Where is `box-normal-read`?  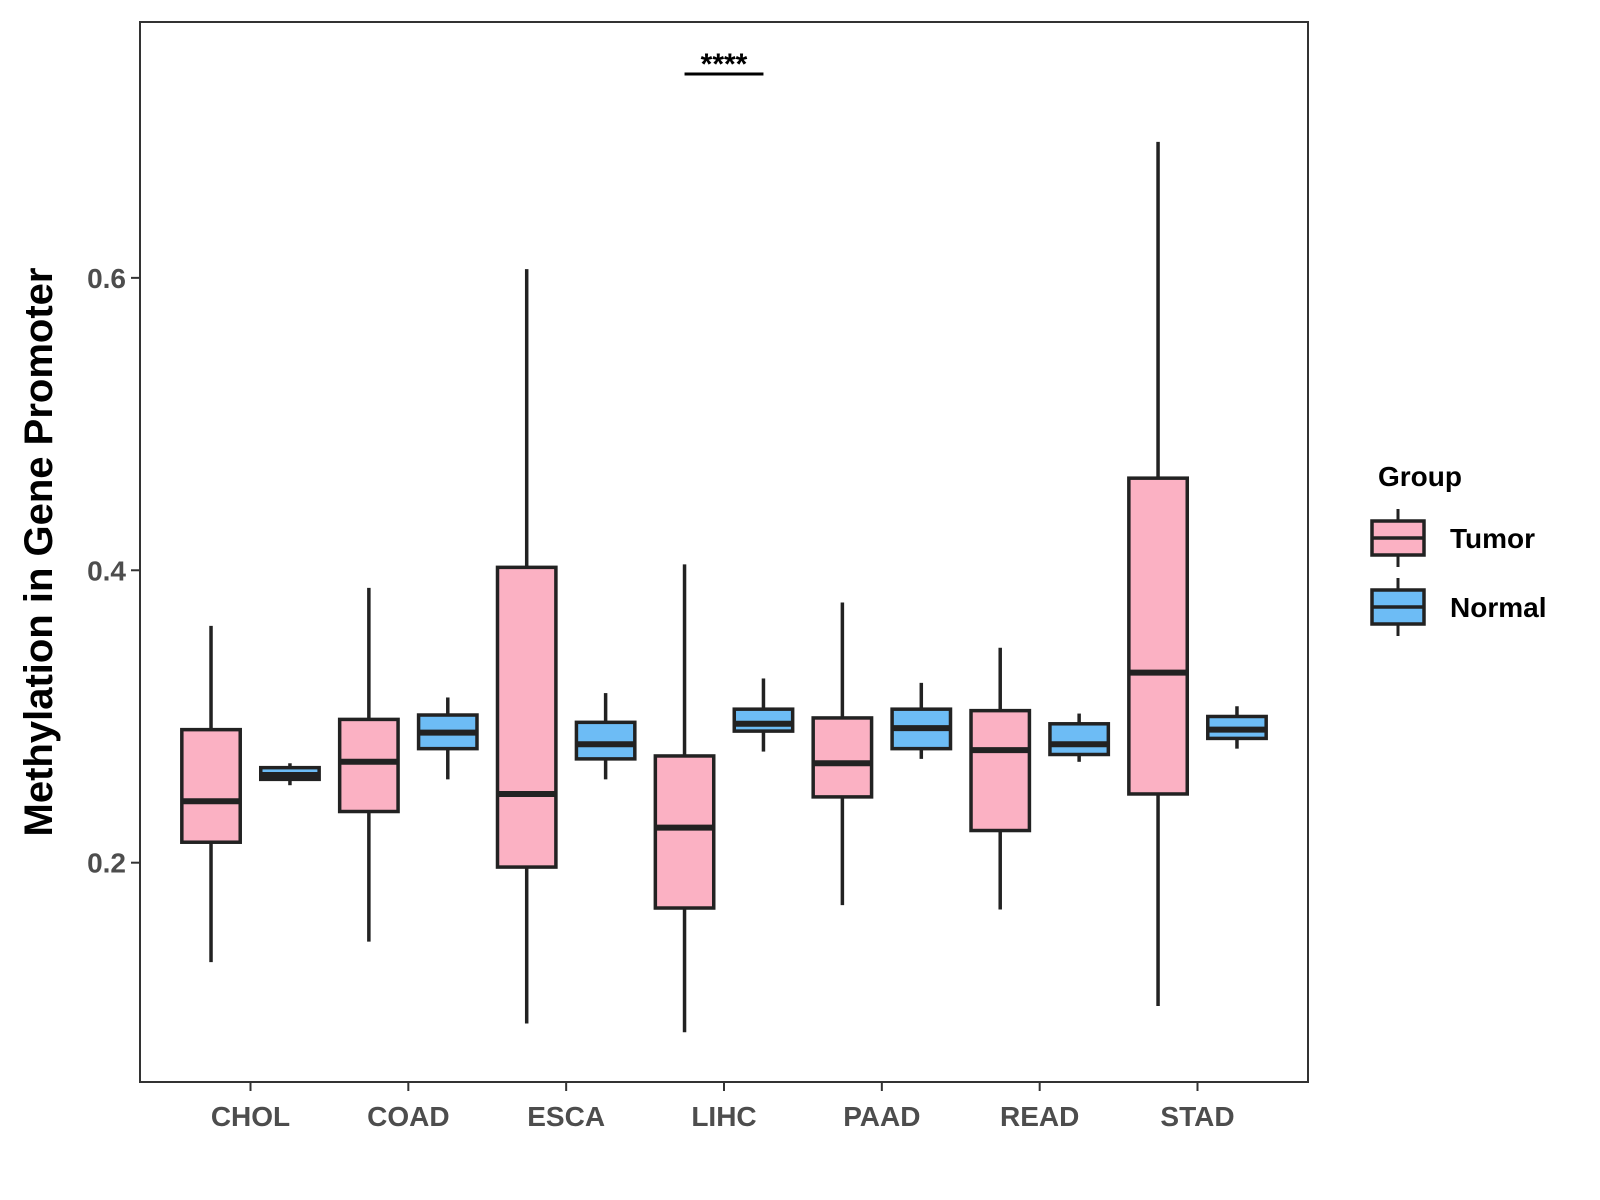
box-normal-read is located at coordinates (1079, 737).